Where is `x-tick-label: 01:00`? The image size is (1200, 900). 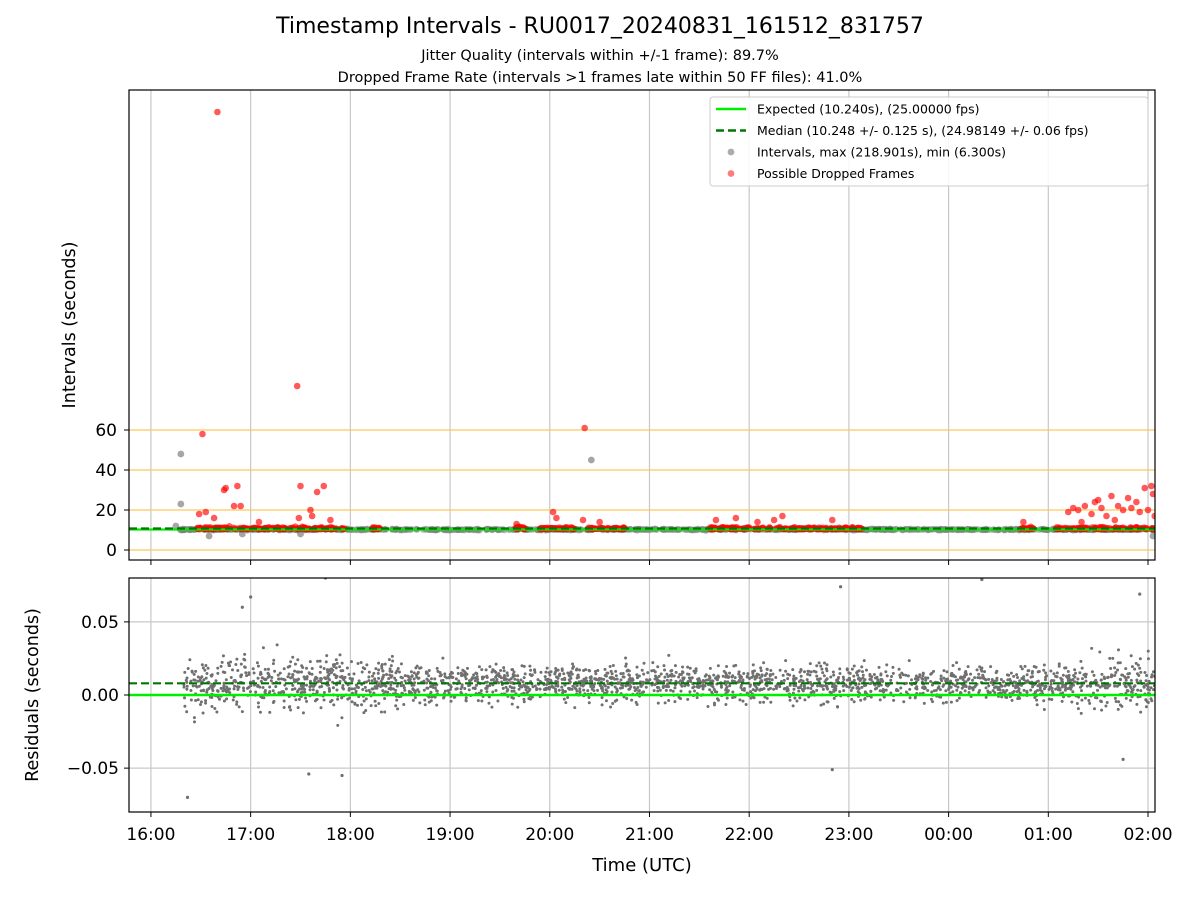
x-tick-label: 01:00 is located at coordinates (1048, 835).